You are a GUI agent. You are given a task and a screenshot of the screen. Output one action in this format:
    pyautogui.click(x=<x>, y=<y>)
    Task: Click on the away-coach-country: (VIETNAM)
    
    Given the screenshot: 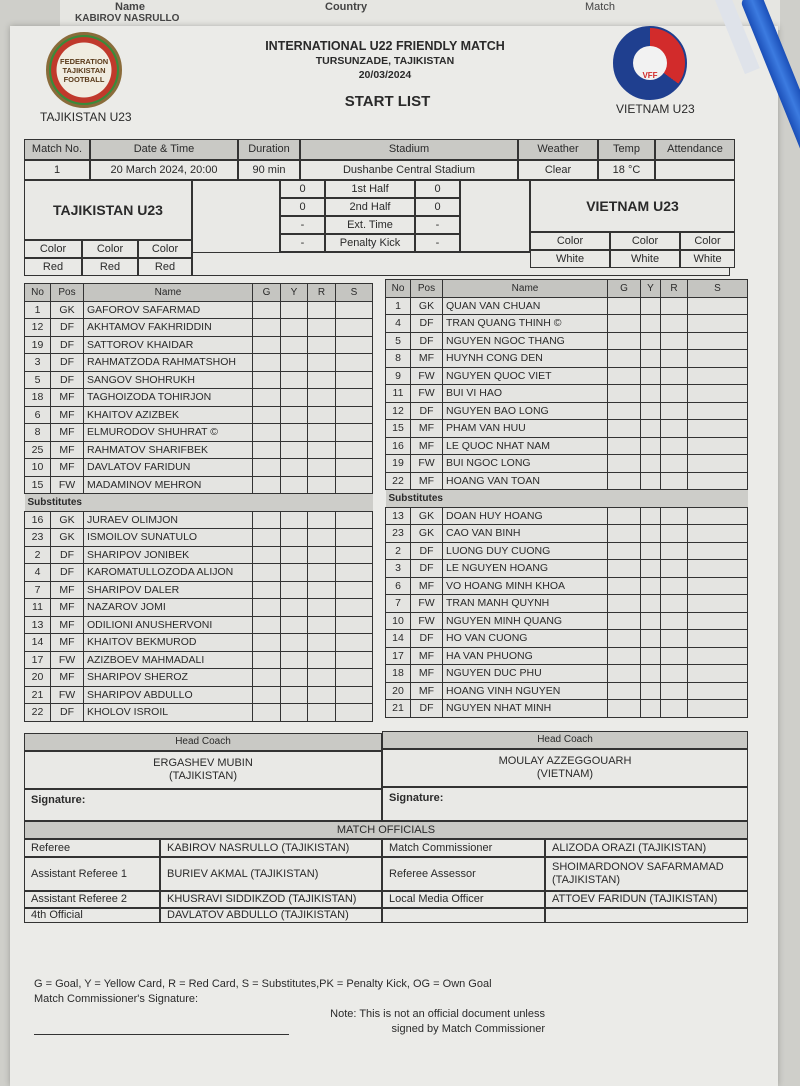 What is the action you would take?
    pyautogui.click(x=565, y=774)
    